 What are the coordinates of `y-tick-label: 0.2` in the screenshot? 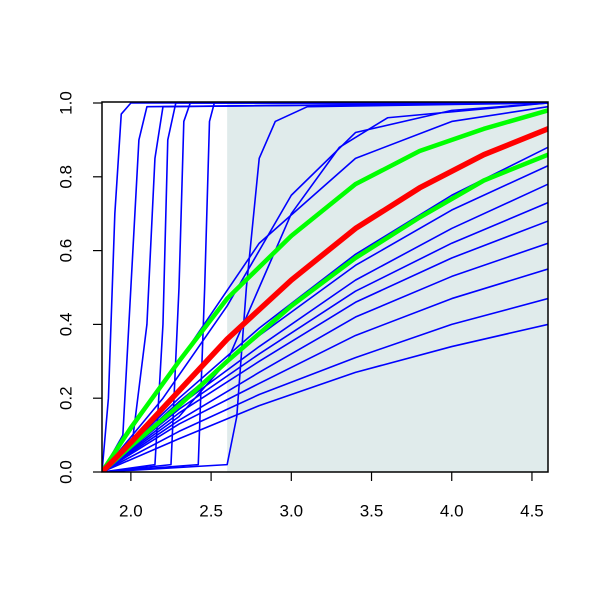 It's located at (65, 398).